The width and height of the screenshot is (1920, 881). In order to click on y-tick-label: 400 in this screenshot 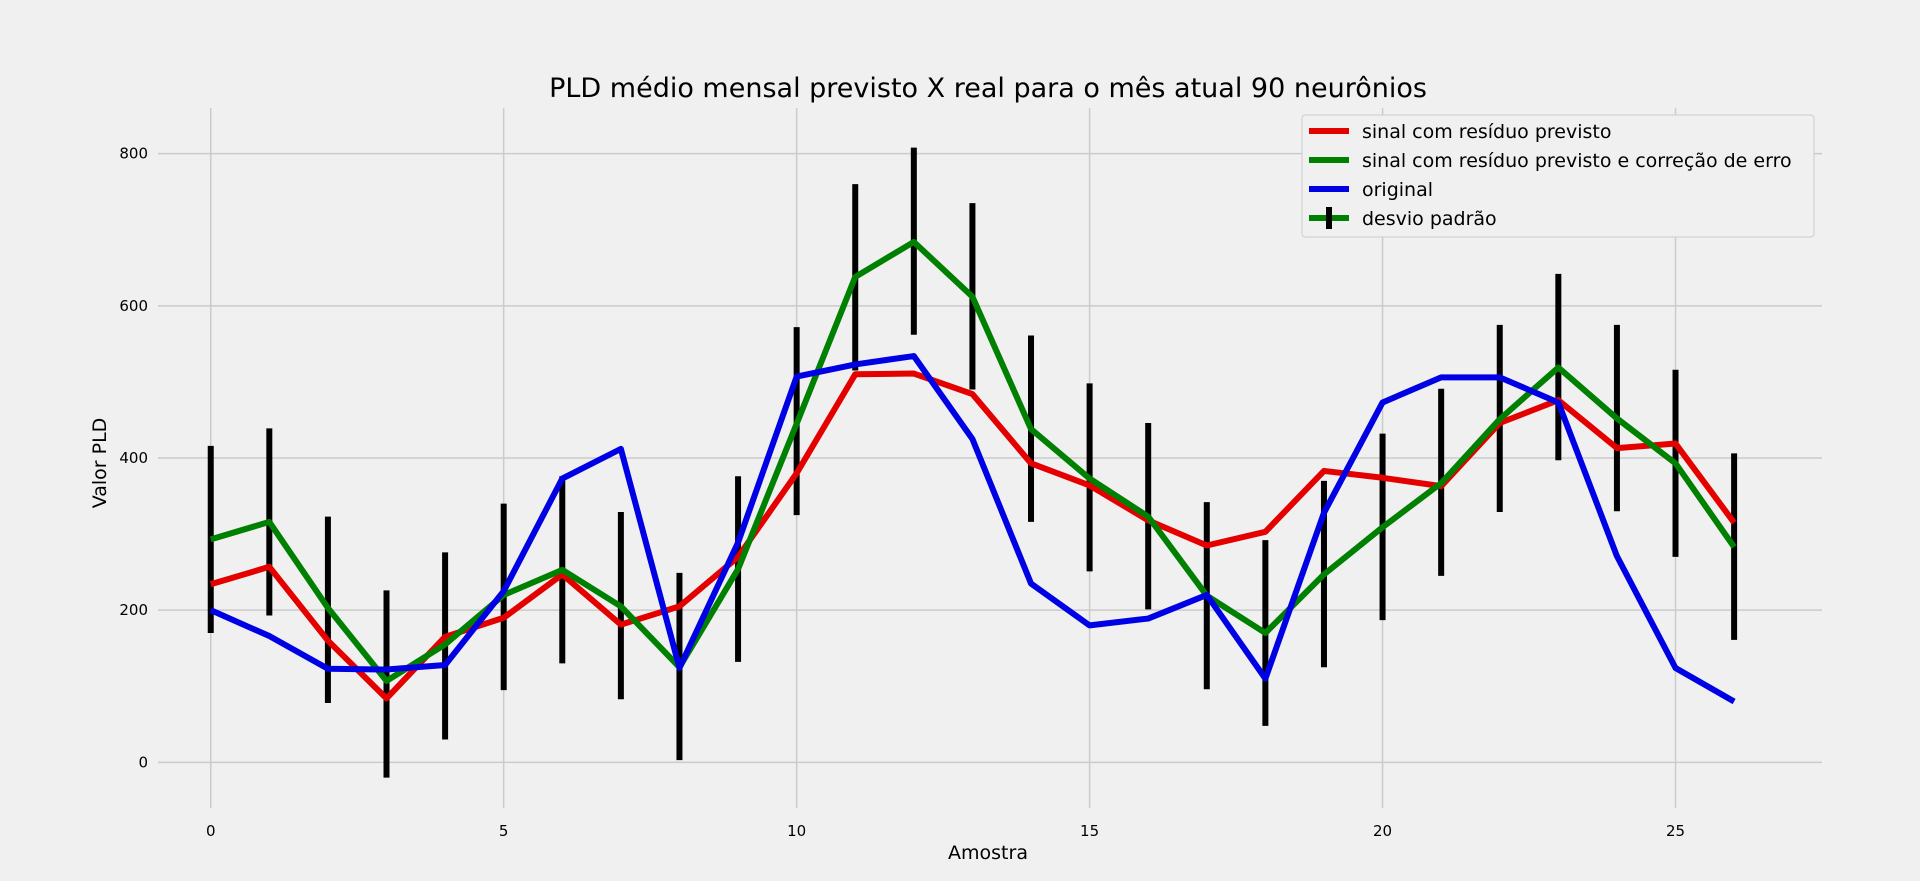, I will do `click(133, 458)`.